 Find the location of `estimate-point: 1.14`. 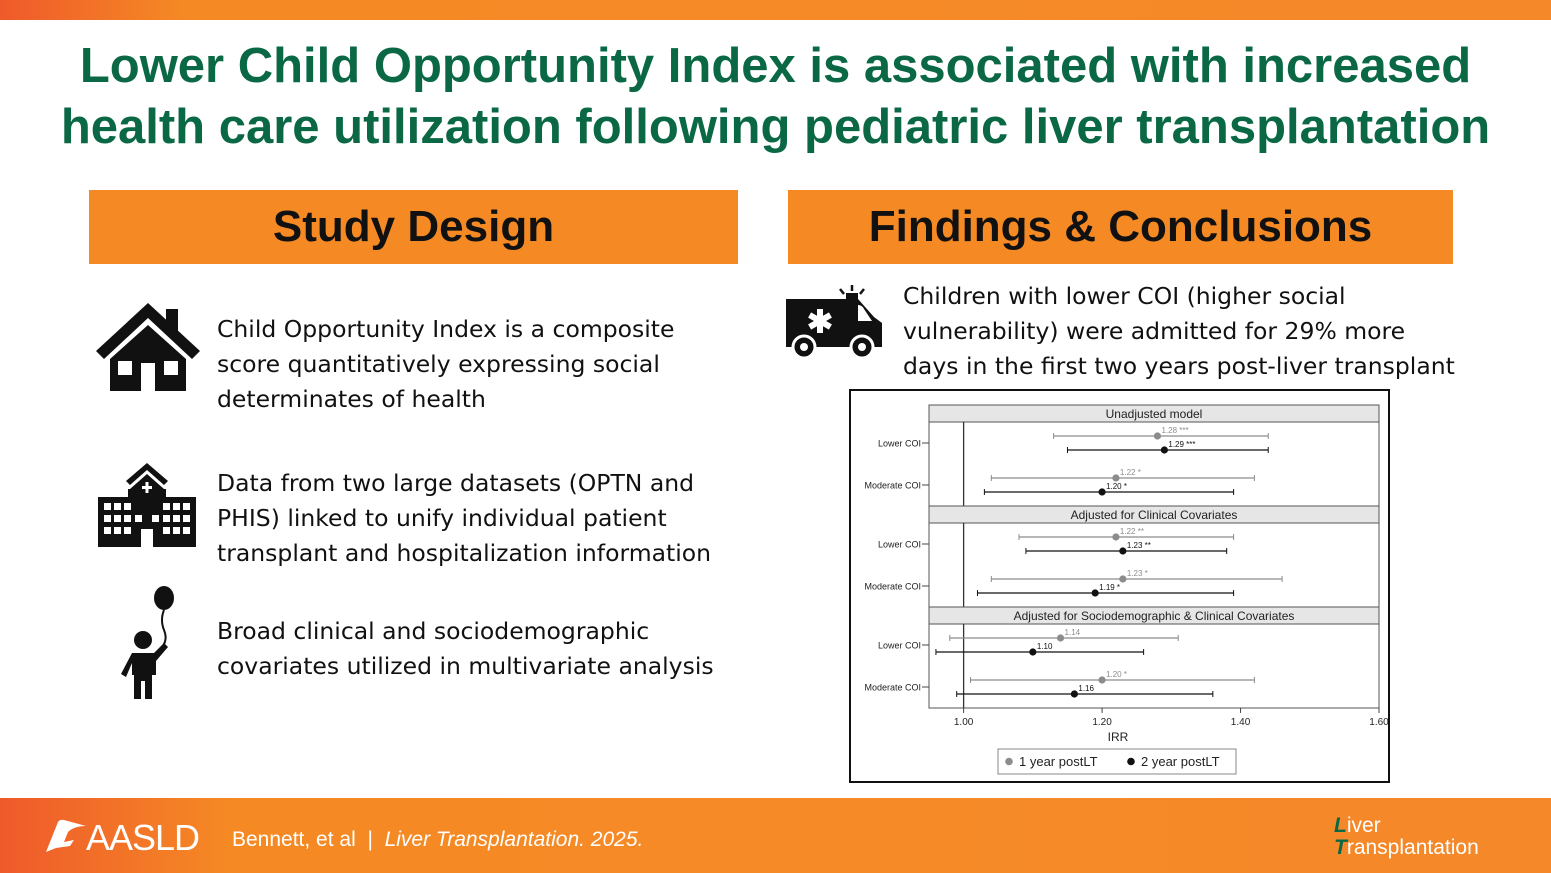

estimate-point: 1.14 is located at coordinates (1064, 635).